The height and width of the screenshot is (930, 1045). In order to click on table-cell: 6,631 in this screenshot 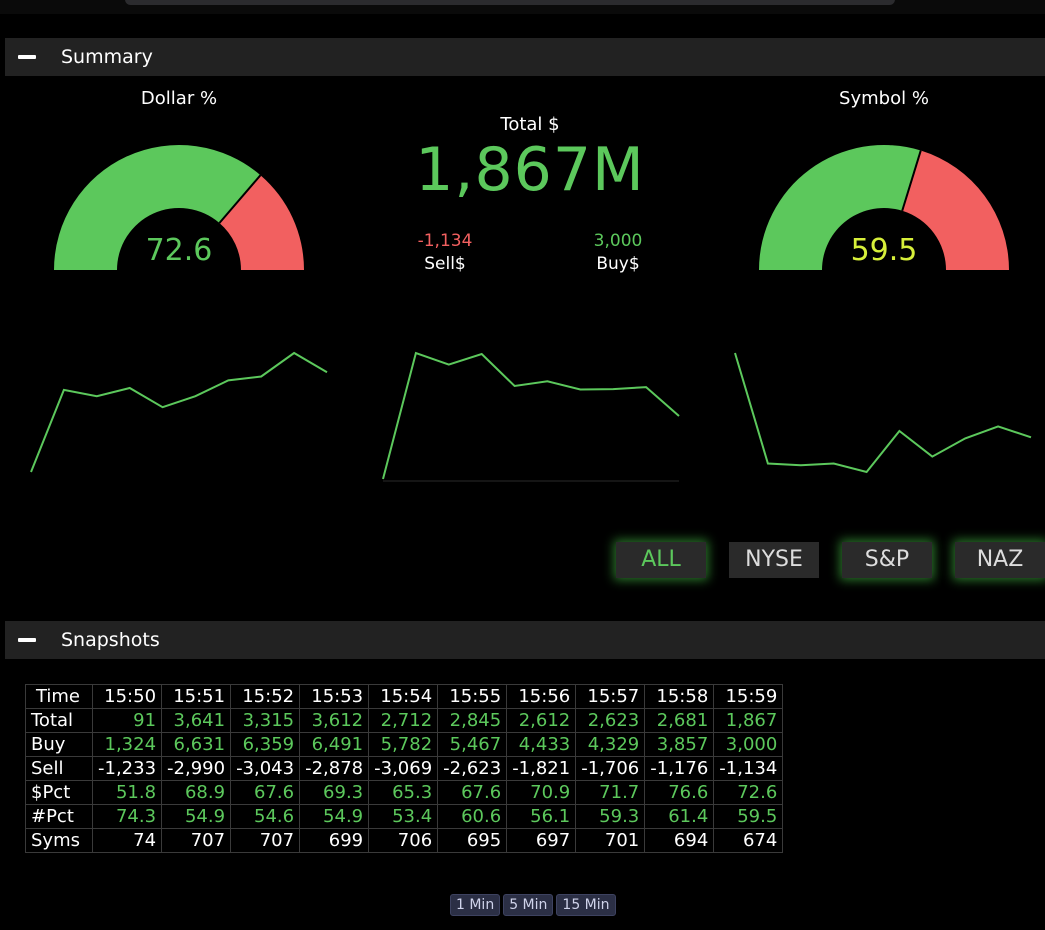, I will do `click(196, 744)`.